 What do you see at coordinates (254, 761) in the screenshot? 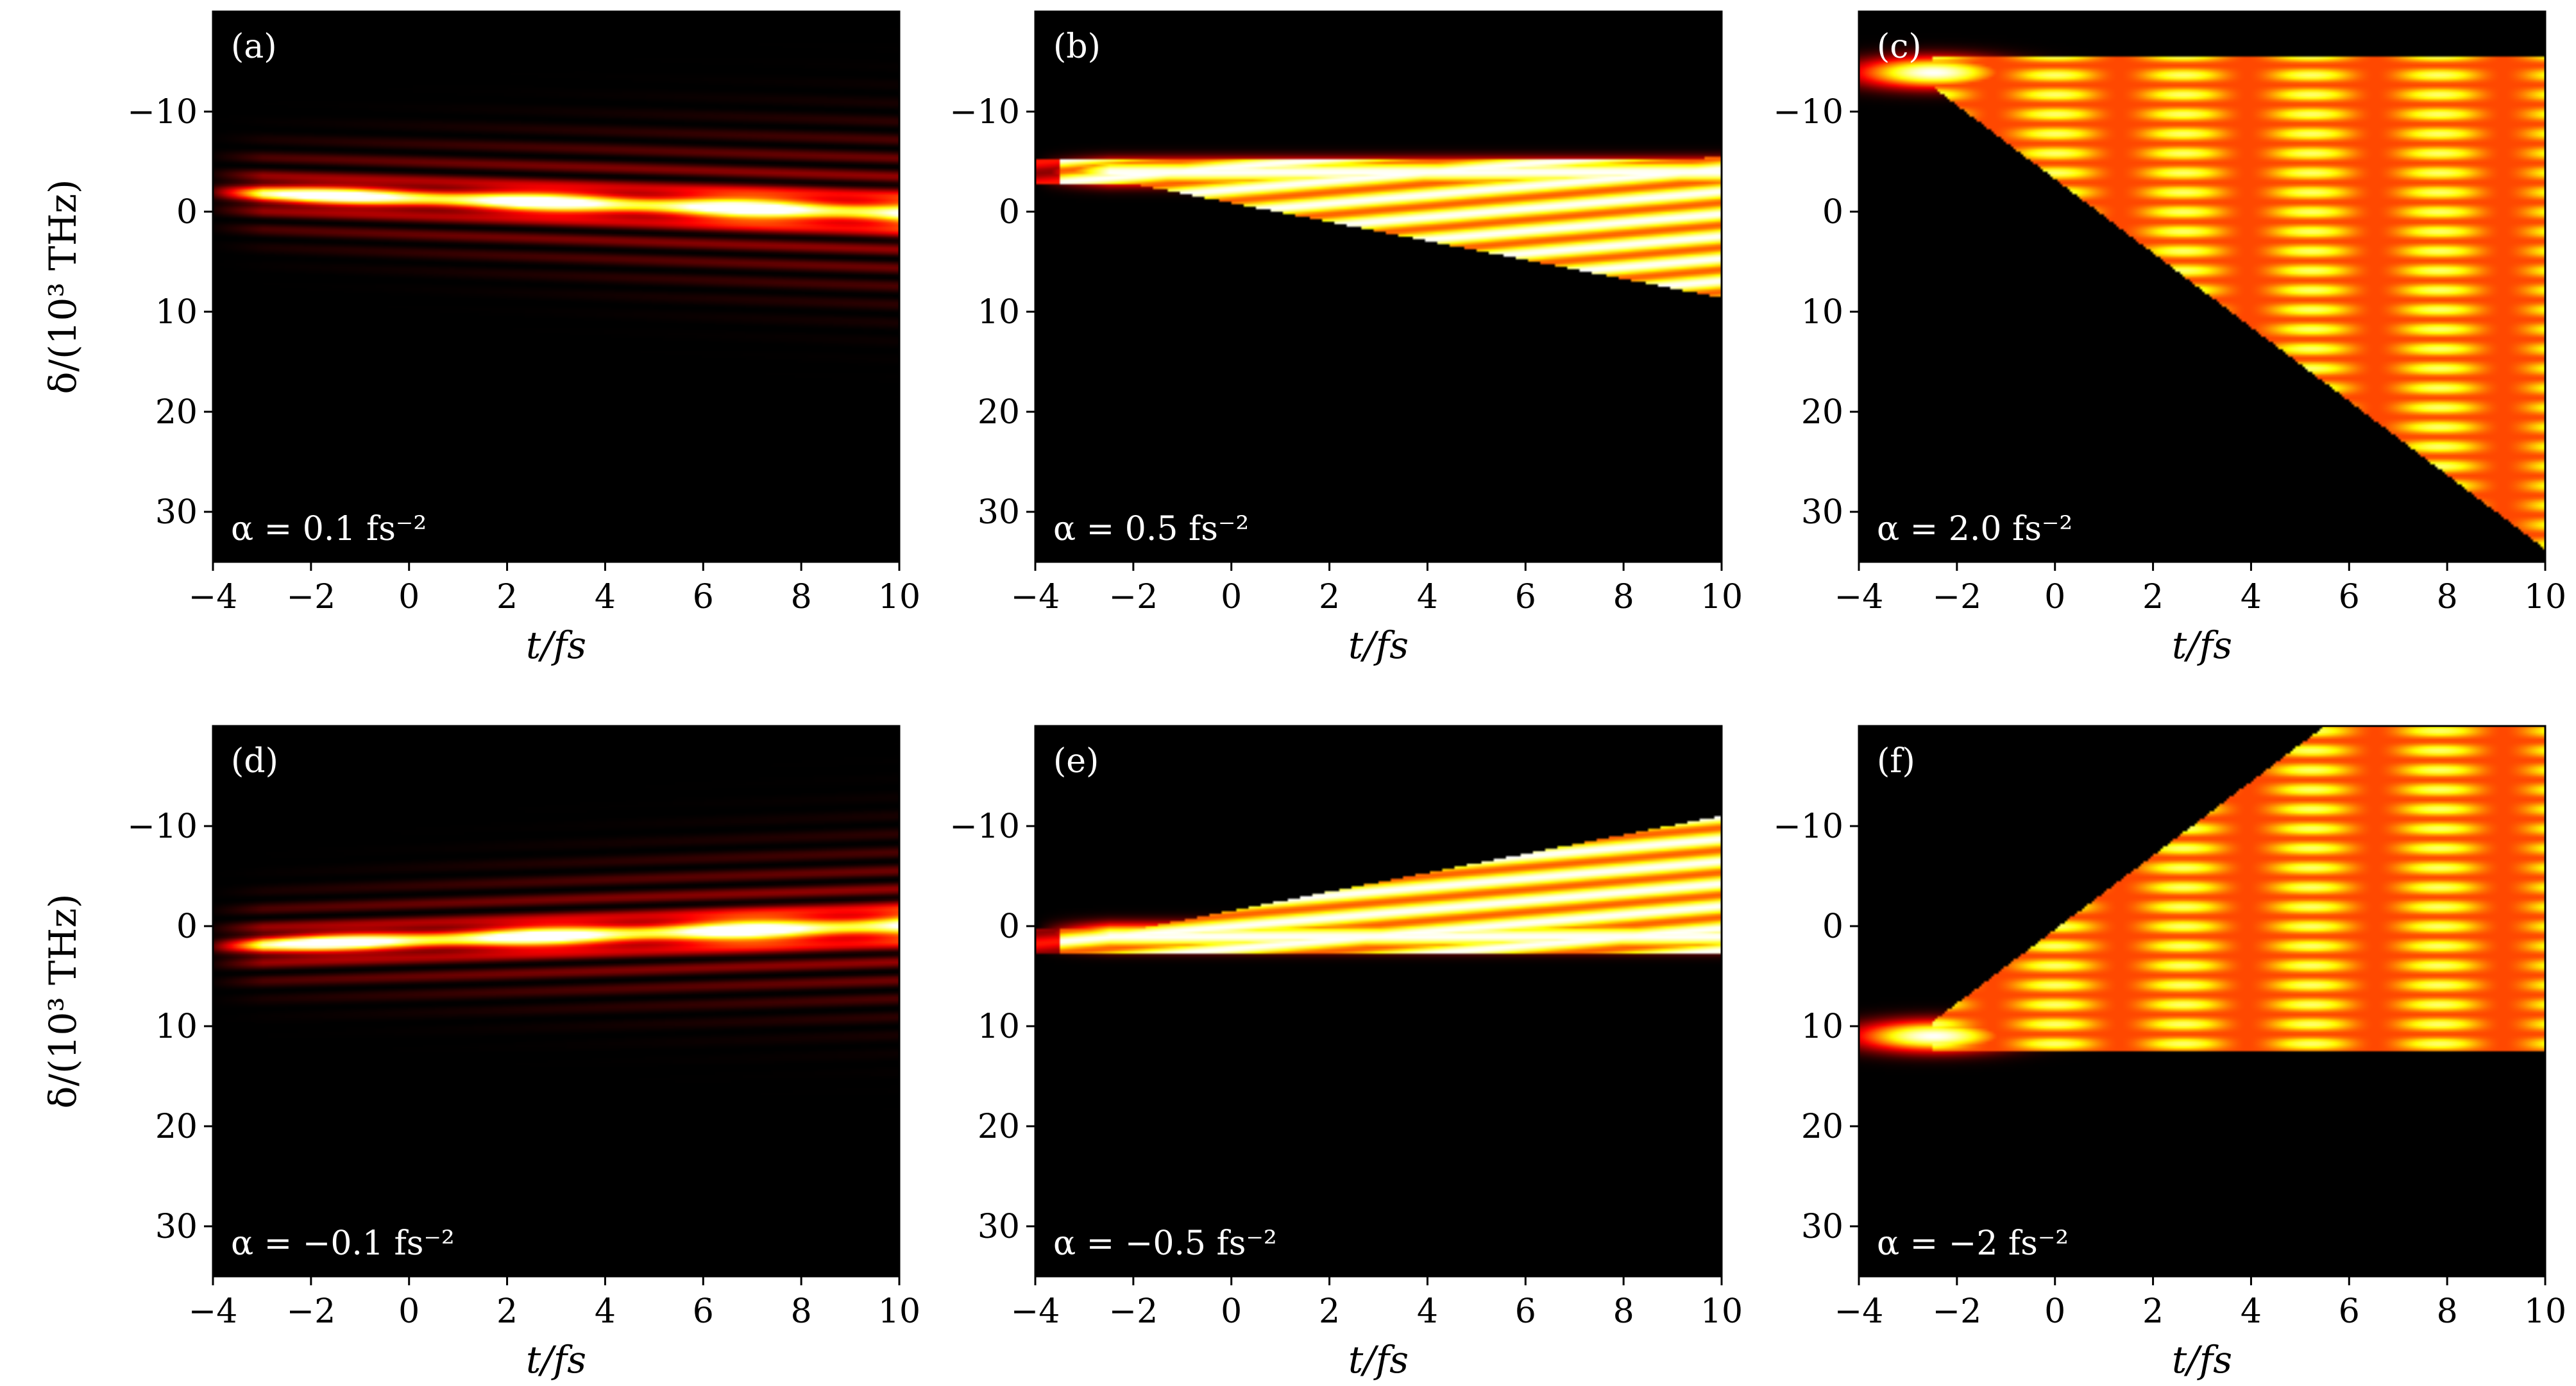
I see `panel-label: (d)` at bounding box center [254, 761].